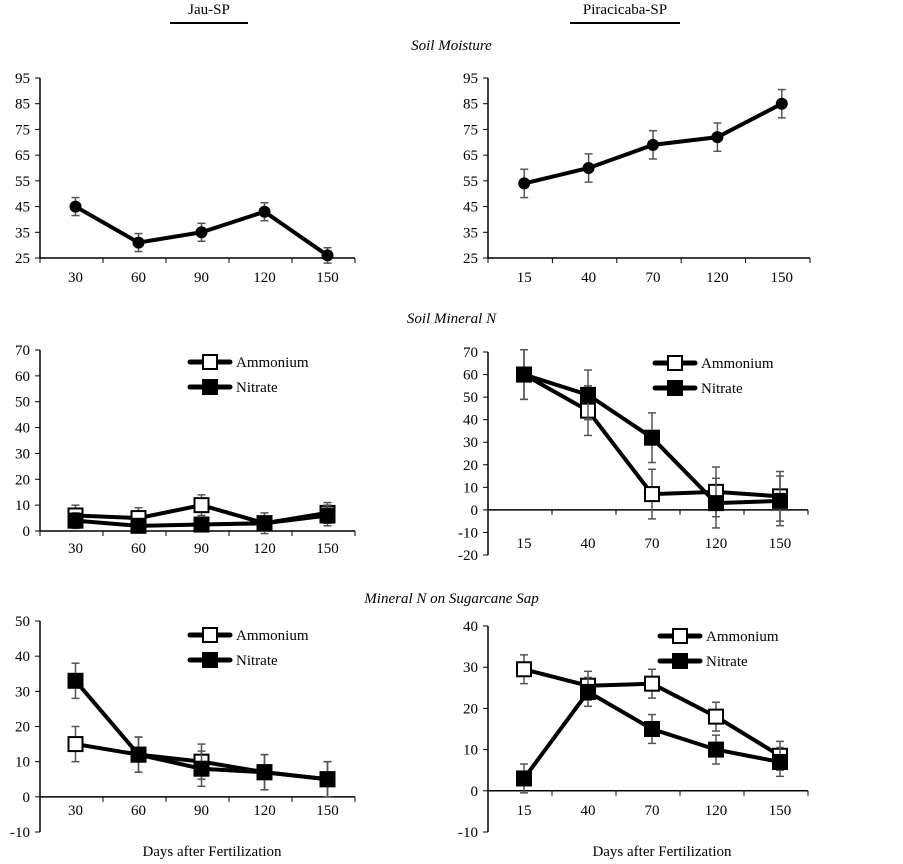 The width and height of the screenshot is (903, 864). Describe the element at coordinates (201, 230) in the screenshot. I see `series-values` at that location.